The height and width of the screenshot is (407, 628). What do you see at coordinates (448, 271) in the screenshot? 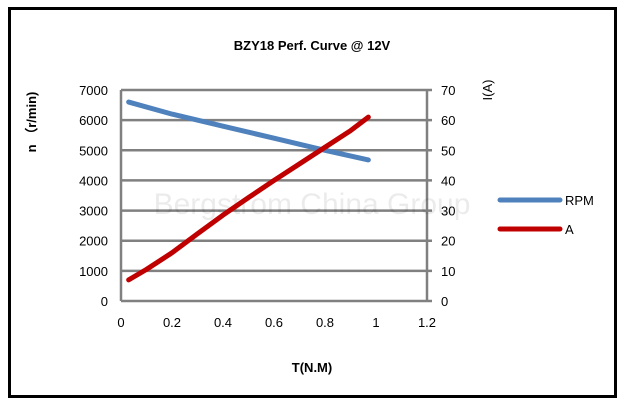
I see `y2-tick-label: 10` at bounding box center [448, 271].